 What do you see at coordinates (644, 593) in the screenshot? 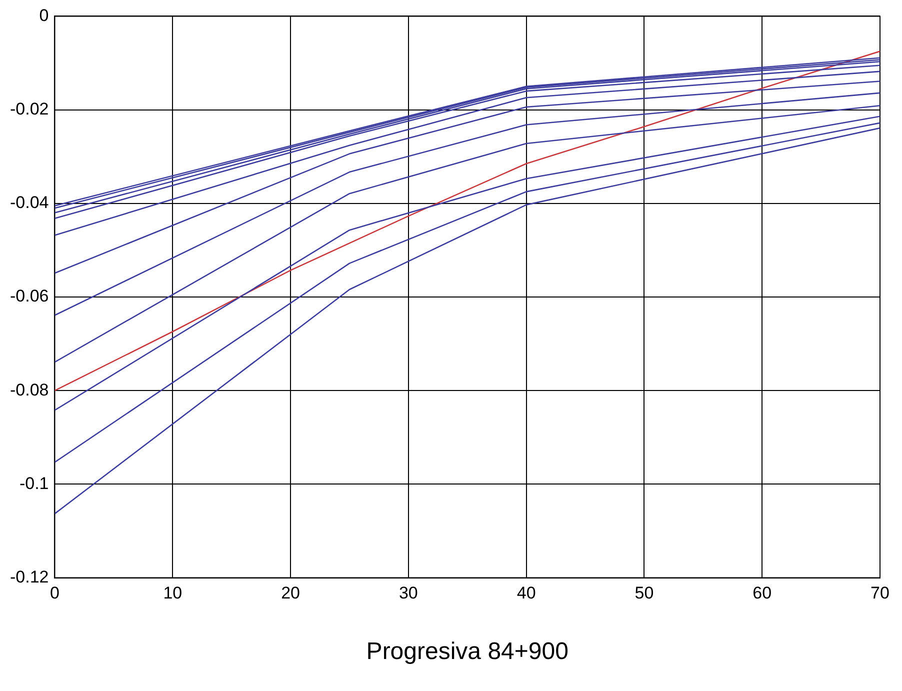
I see `x-tick-label: 50` at bounding box center [644, 593].